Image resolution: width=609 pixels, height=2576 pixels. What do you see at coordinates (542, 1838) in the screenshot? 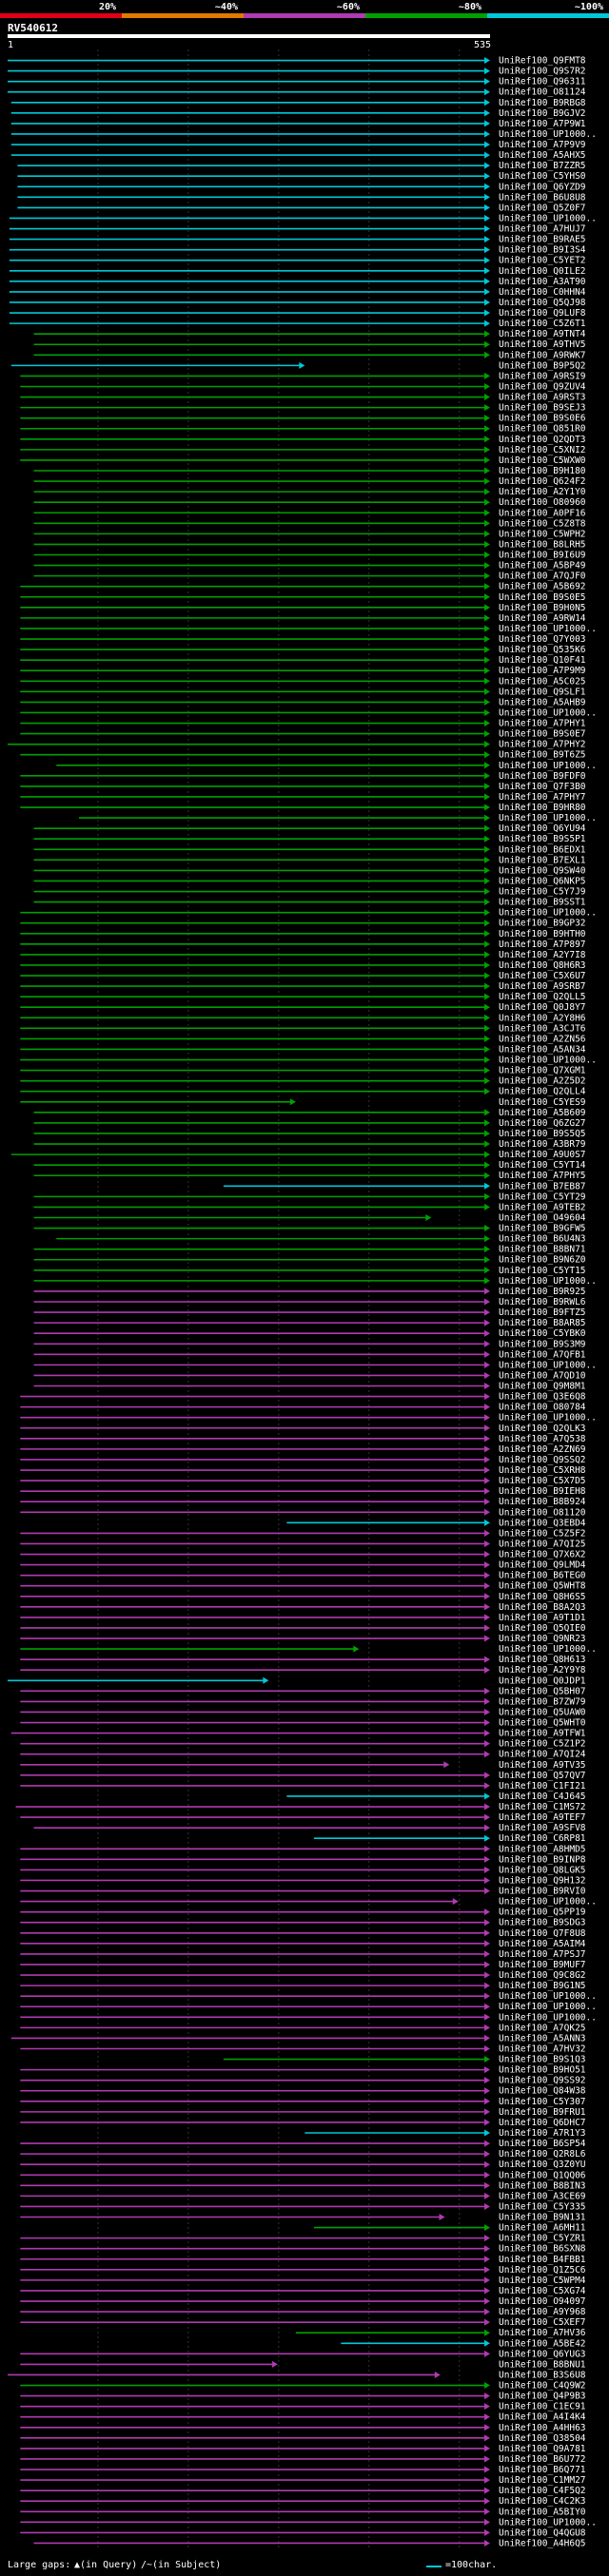
I see `hit-label: UniRef100_C6RP81` at bounding box center [542, 1838].